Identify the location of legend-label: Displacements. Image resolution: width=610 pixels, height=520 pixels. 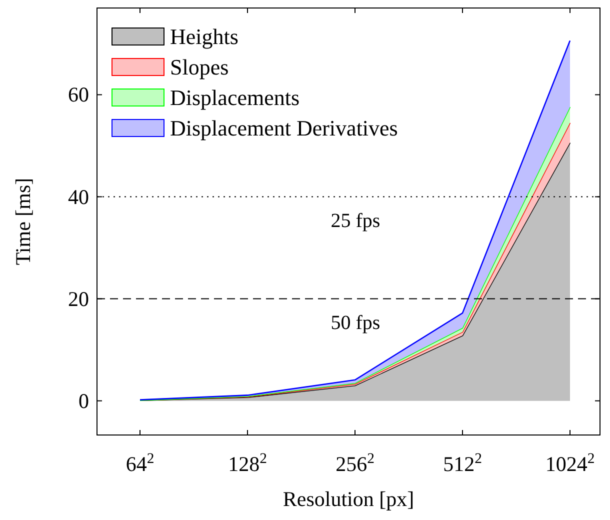
(235, 97).